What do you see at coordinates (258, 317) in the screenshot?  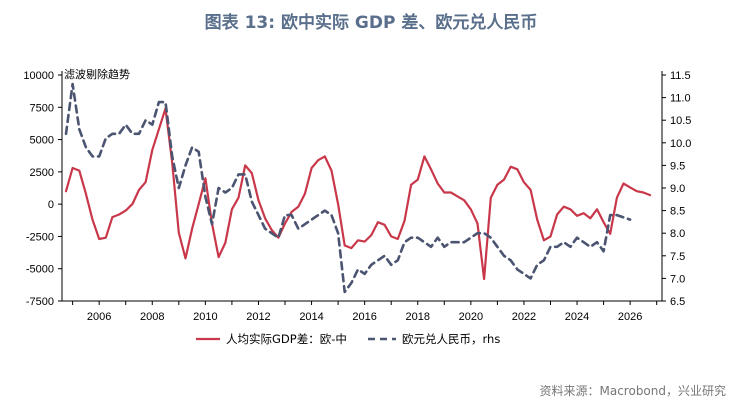 I see `x-tick-label: 2012` at bounding box center [258, 317].